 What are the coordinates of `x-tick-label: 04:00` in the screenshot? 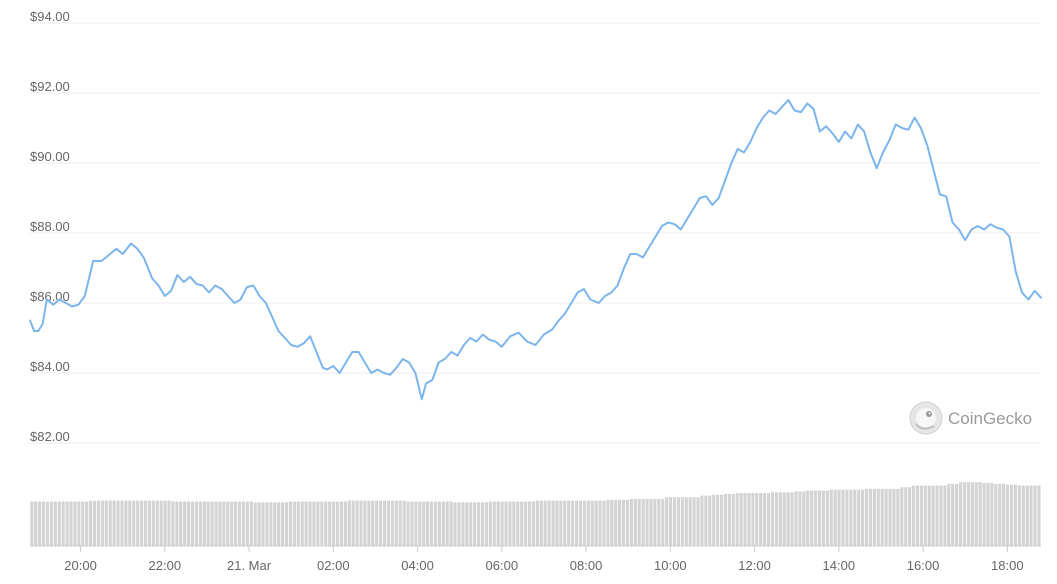 It's located at (417, 565).